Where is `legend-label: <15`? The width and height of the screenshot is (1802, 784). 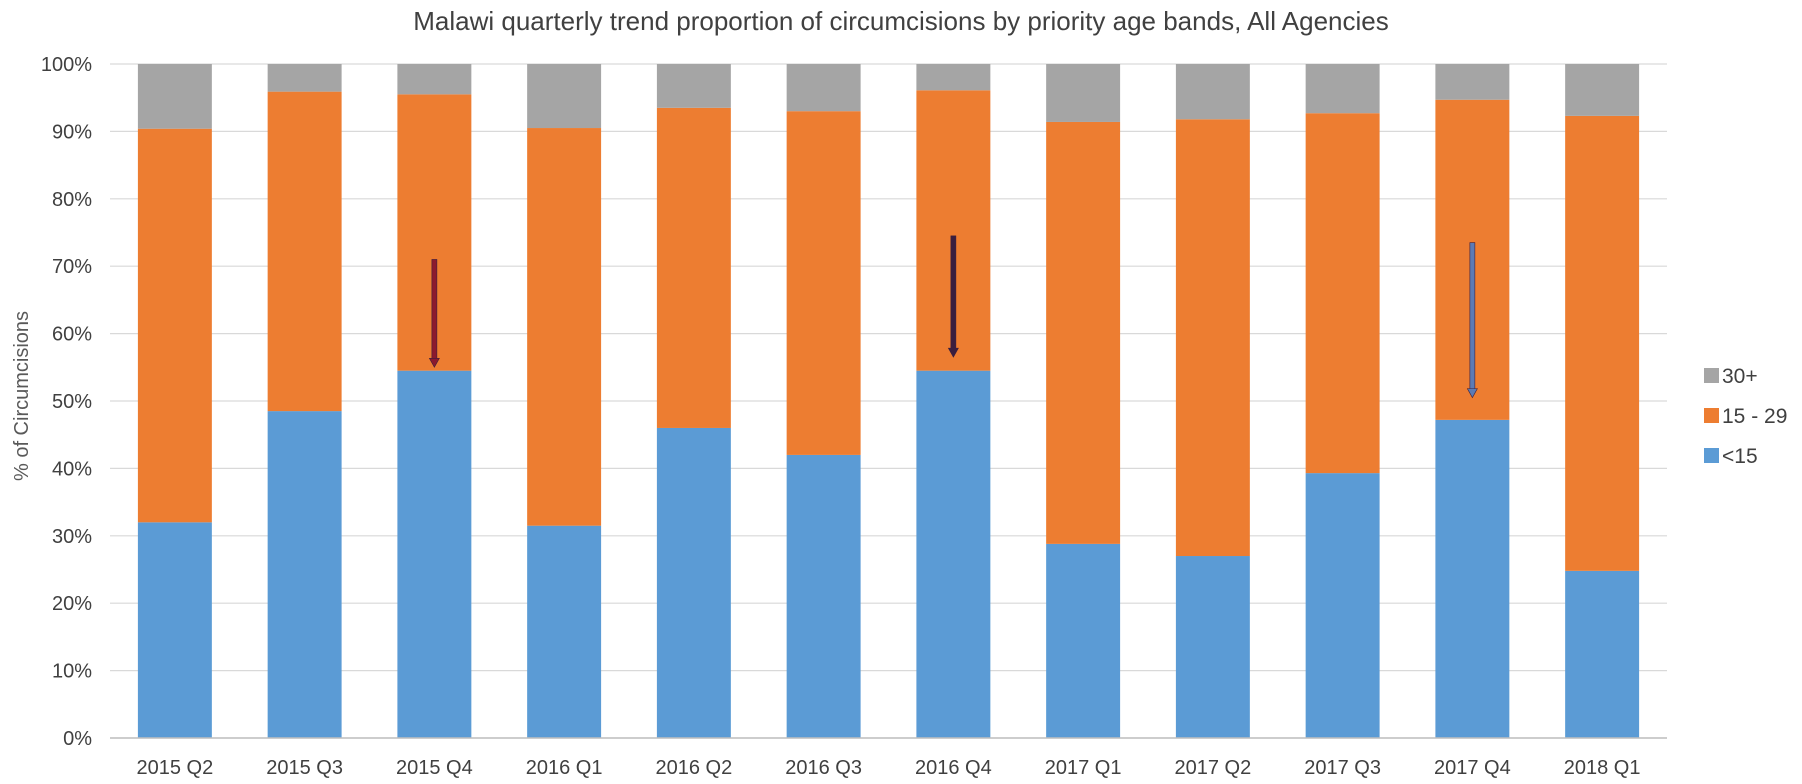
legend-label: <15 is located at coordinates (1740, 456).